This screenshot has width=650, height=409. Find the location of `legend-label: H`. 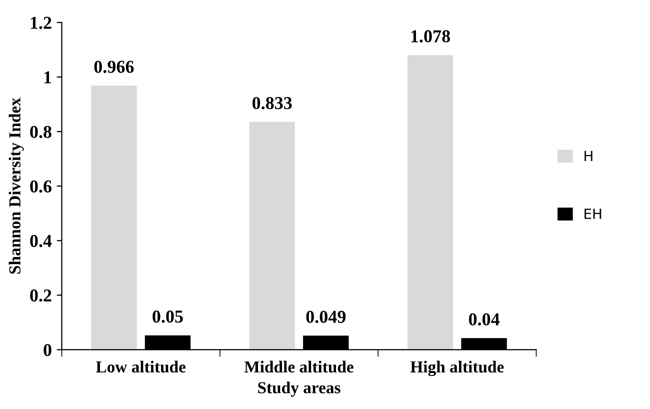

legend-label: H is located at coordinates (588, 155).